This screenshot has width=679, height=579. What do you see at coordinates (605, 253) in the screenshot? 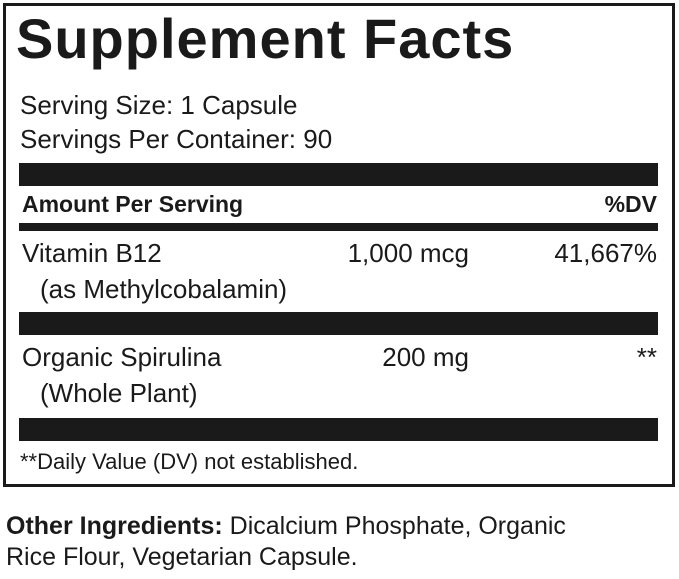
I see `nutrient-dv: 41,667%` at bounding box center [605, 253].